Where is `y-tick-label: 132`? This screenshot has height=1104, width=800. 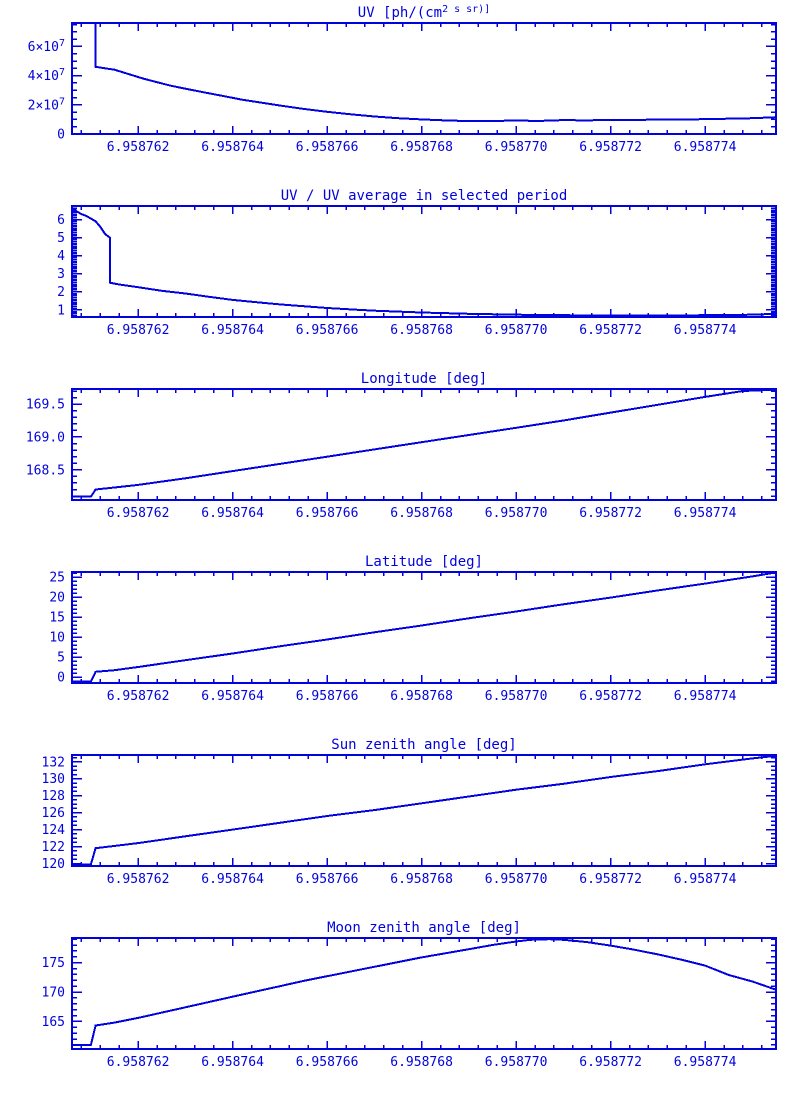 y-tick-label: 132 is located at coordinates (53, 762).